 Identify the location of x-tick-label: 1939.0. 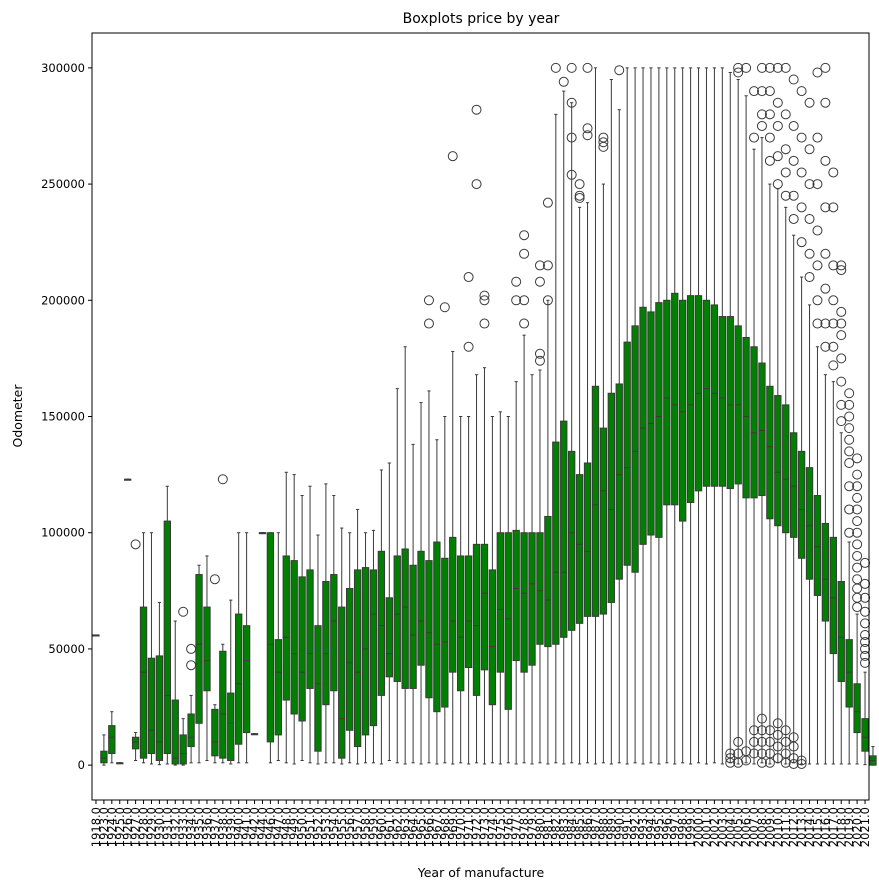
(231, 827).